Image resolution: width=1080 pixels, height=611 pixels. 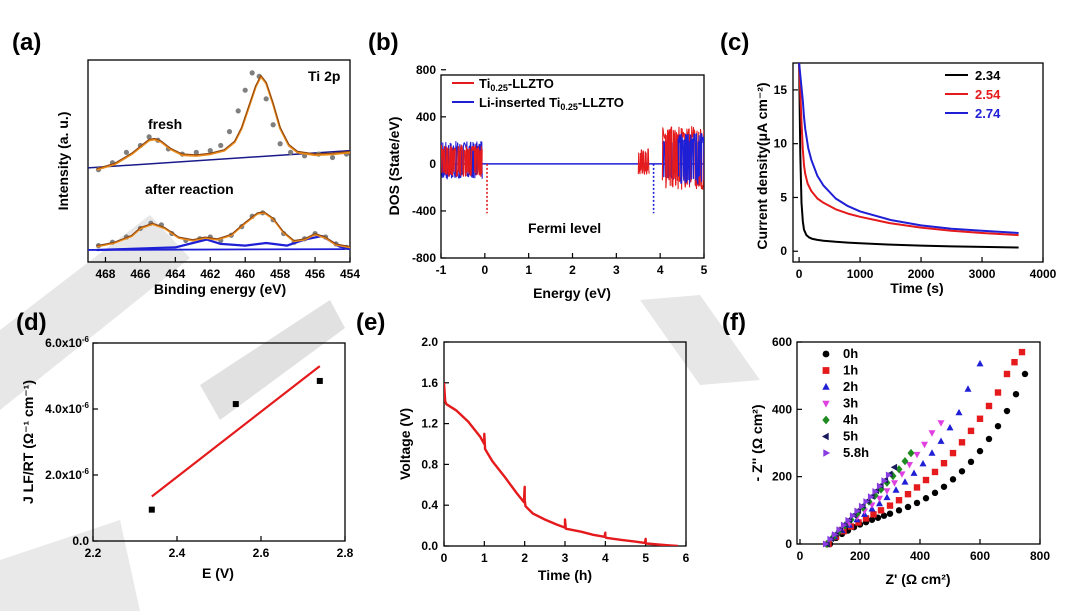 What do you see at coordinates (850, 436) in the screenshot?
I see `legend-label: 5h` at bounding box center [850, 436].